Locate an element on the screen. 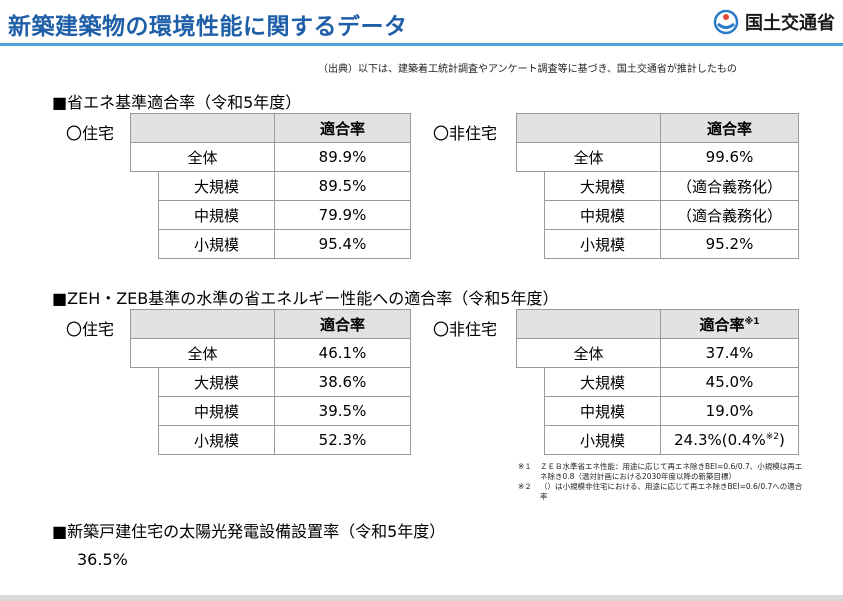  table-row: 小規模 95.2% is located at coordinates (658, 244).